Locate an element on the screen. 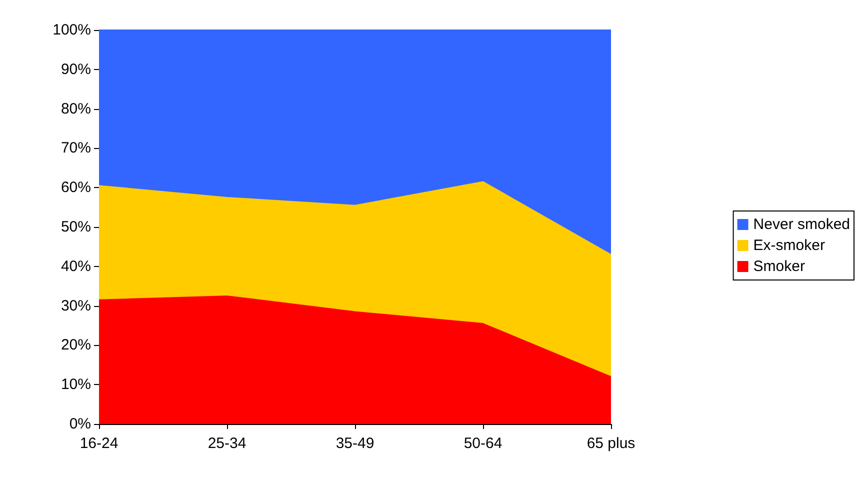 This screenshot has height=491, width=865. y-tick-label: 10% is located at coordinates (75, 385).